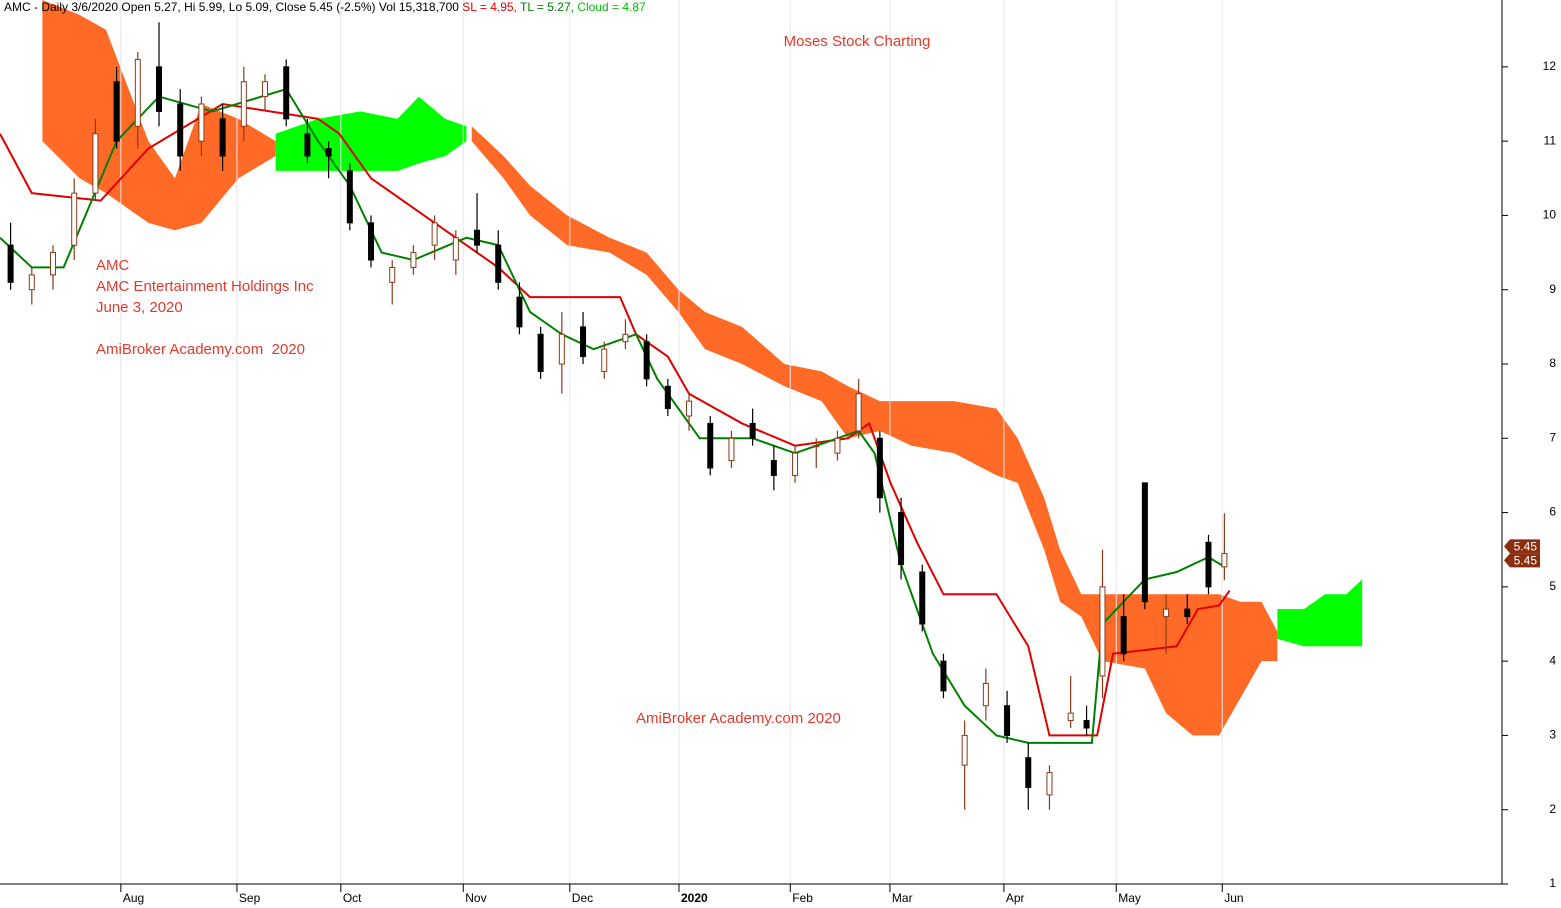 Image resolution: width=1561 pixels, height=908 pixels. Describe the element at coordinates (582, 898) in the screenshot. I see `x-tick-label: Dec` at that location.